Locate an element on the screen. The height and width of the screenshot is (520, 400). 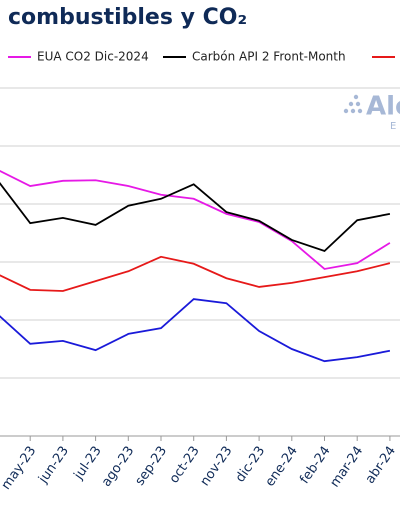
x-tick-label: may-23 is located at coordinates (19, 468).